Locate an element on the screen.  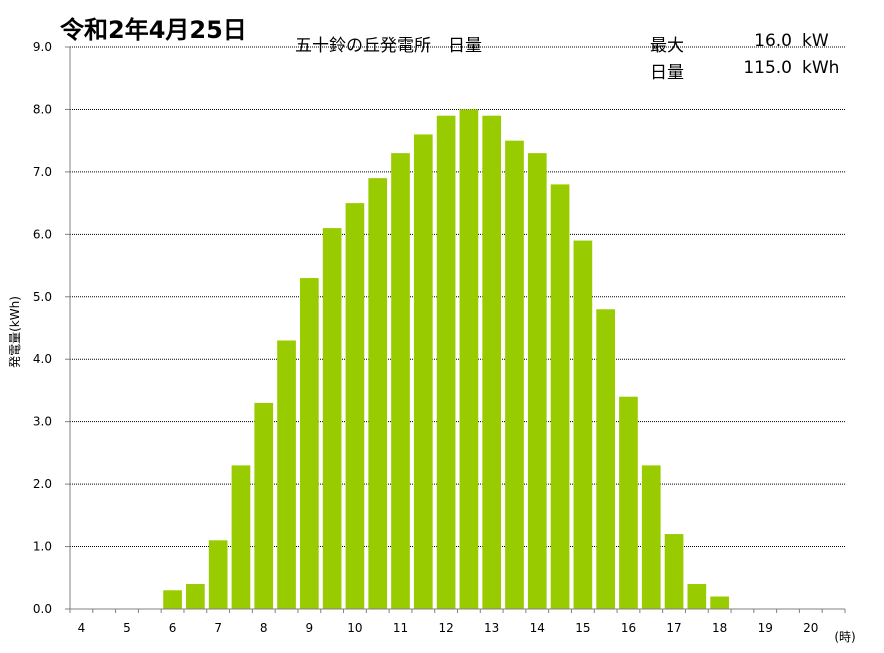
summary-max-unit: kW is located at coordinates (815, 41).